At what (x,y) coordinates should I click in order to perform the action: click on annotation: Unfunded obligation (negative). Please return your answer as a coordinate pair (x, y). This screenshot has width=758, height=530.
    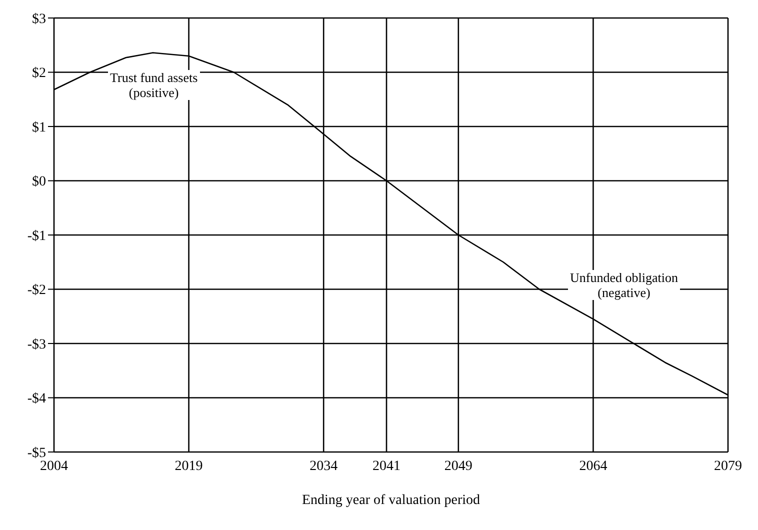
    Looking at the image, I should click on (624, 285).